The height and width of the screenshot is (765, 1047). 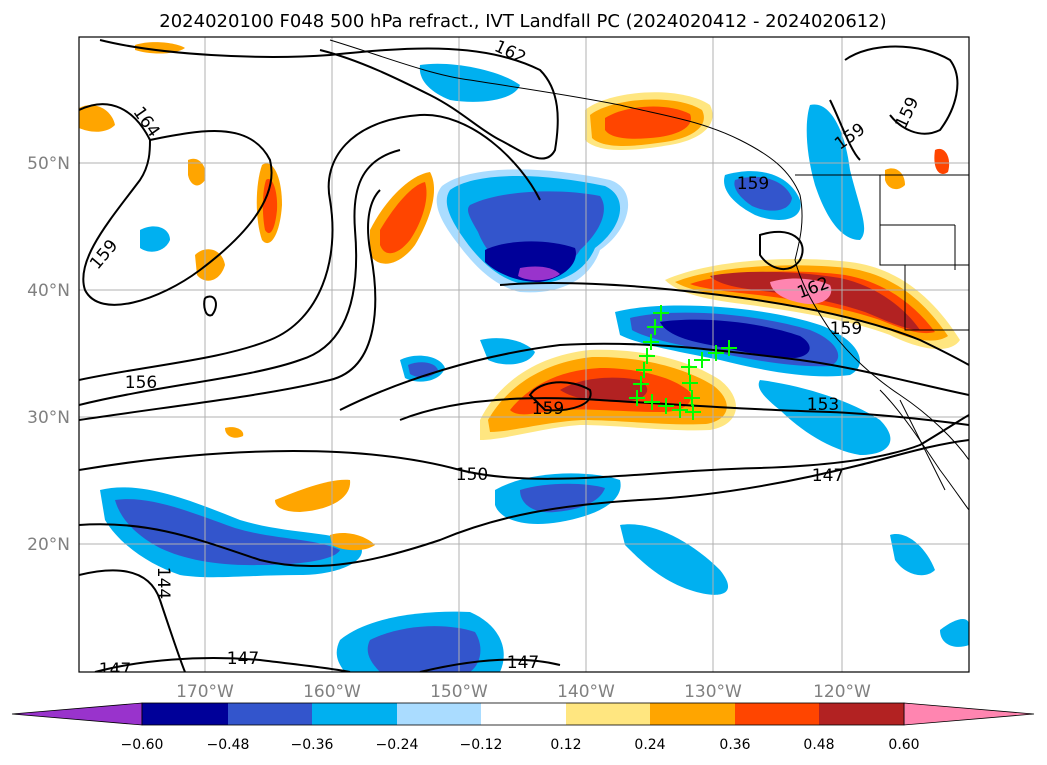 I want to click on colorbar-tick: 0.48, so click(x=818, y=745).